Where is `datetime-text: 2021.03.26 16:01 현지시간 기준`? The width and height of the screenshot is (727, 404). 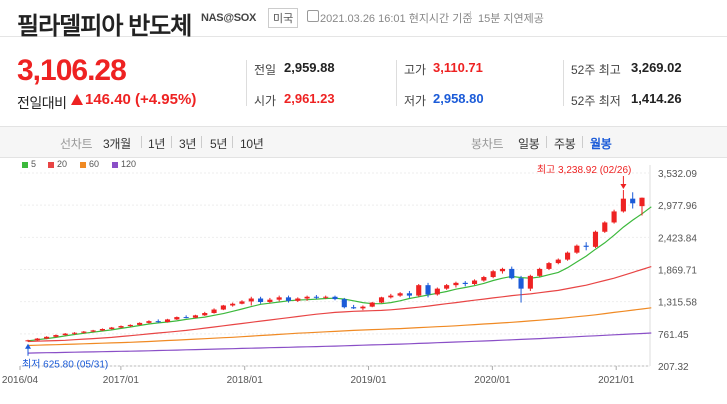 datetime-text: 2021.03.26 16:01 현지시간 기준 is located at coordinates (396, 19).